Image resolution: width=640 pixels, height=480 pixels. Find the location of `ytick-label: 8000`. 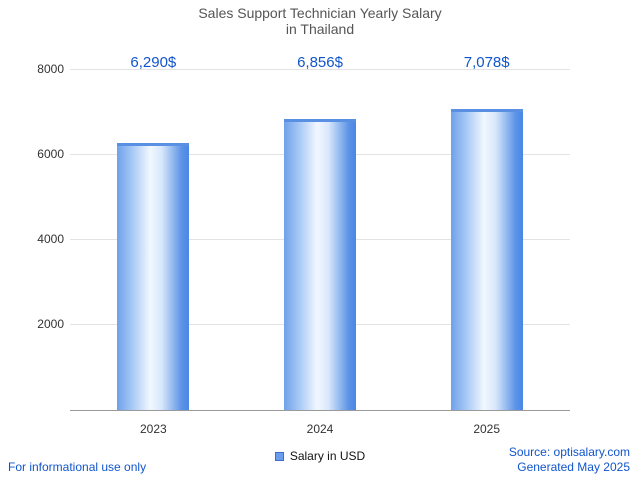

ytick-label: 8000 is located at coordinates (50, 69).